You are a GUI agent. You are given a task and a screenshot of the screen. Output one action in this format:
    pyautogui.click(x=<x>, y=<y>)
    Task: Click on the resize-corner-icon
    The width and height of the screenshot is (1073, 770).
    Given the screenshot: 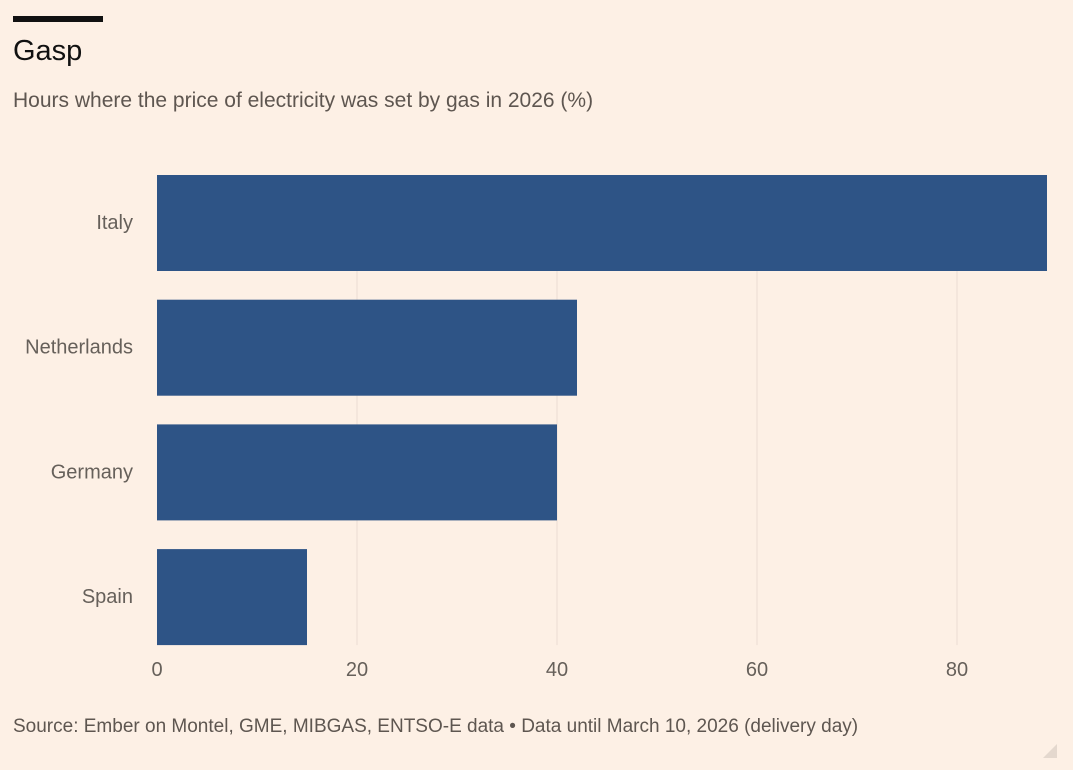 What is the action you would take?
    pyautogui.click(x=1050, y=751)
    